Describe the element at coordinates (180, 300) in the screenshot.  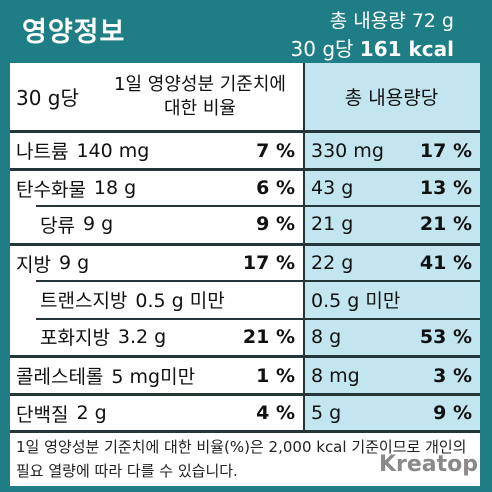
I see `amount: 0.5 g 미만` at that location.